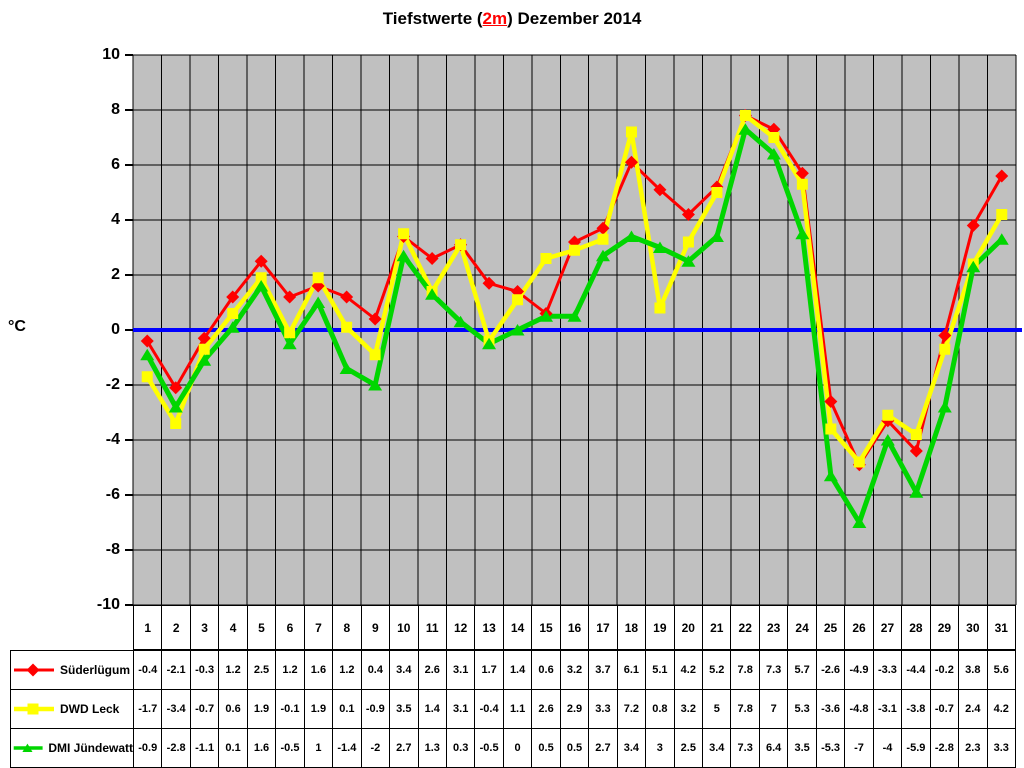  I want to click on value-cell: -0.5, so click(489, 748).